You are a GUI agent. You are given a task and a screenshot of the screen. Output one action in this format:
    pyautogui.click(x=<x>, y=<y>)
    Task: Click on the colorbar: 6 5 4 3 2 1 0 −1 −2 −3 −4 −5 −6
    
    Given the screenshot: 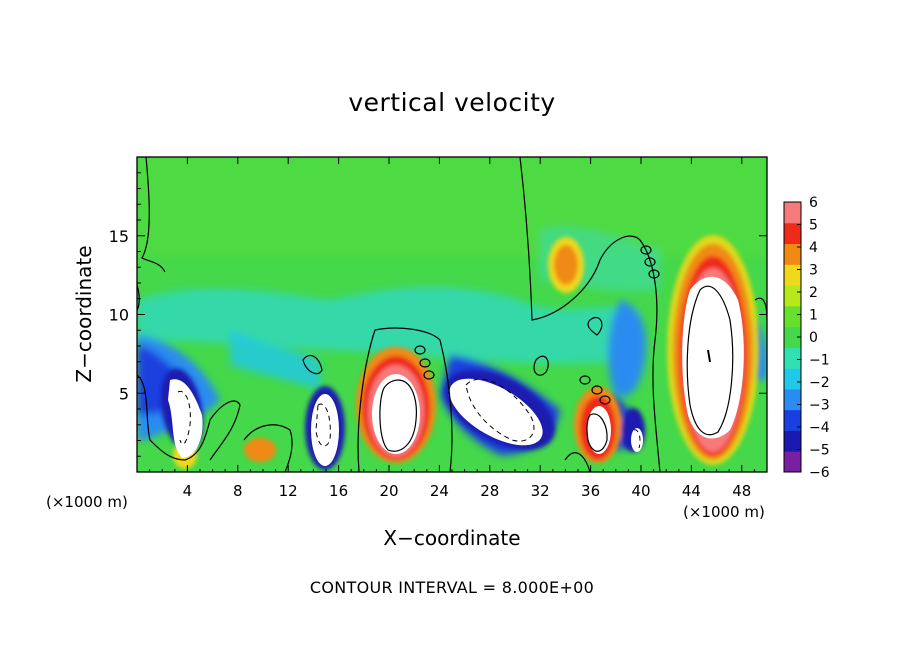 What is the action you would take?
    pyautogui.click(x=806, y=338)
    